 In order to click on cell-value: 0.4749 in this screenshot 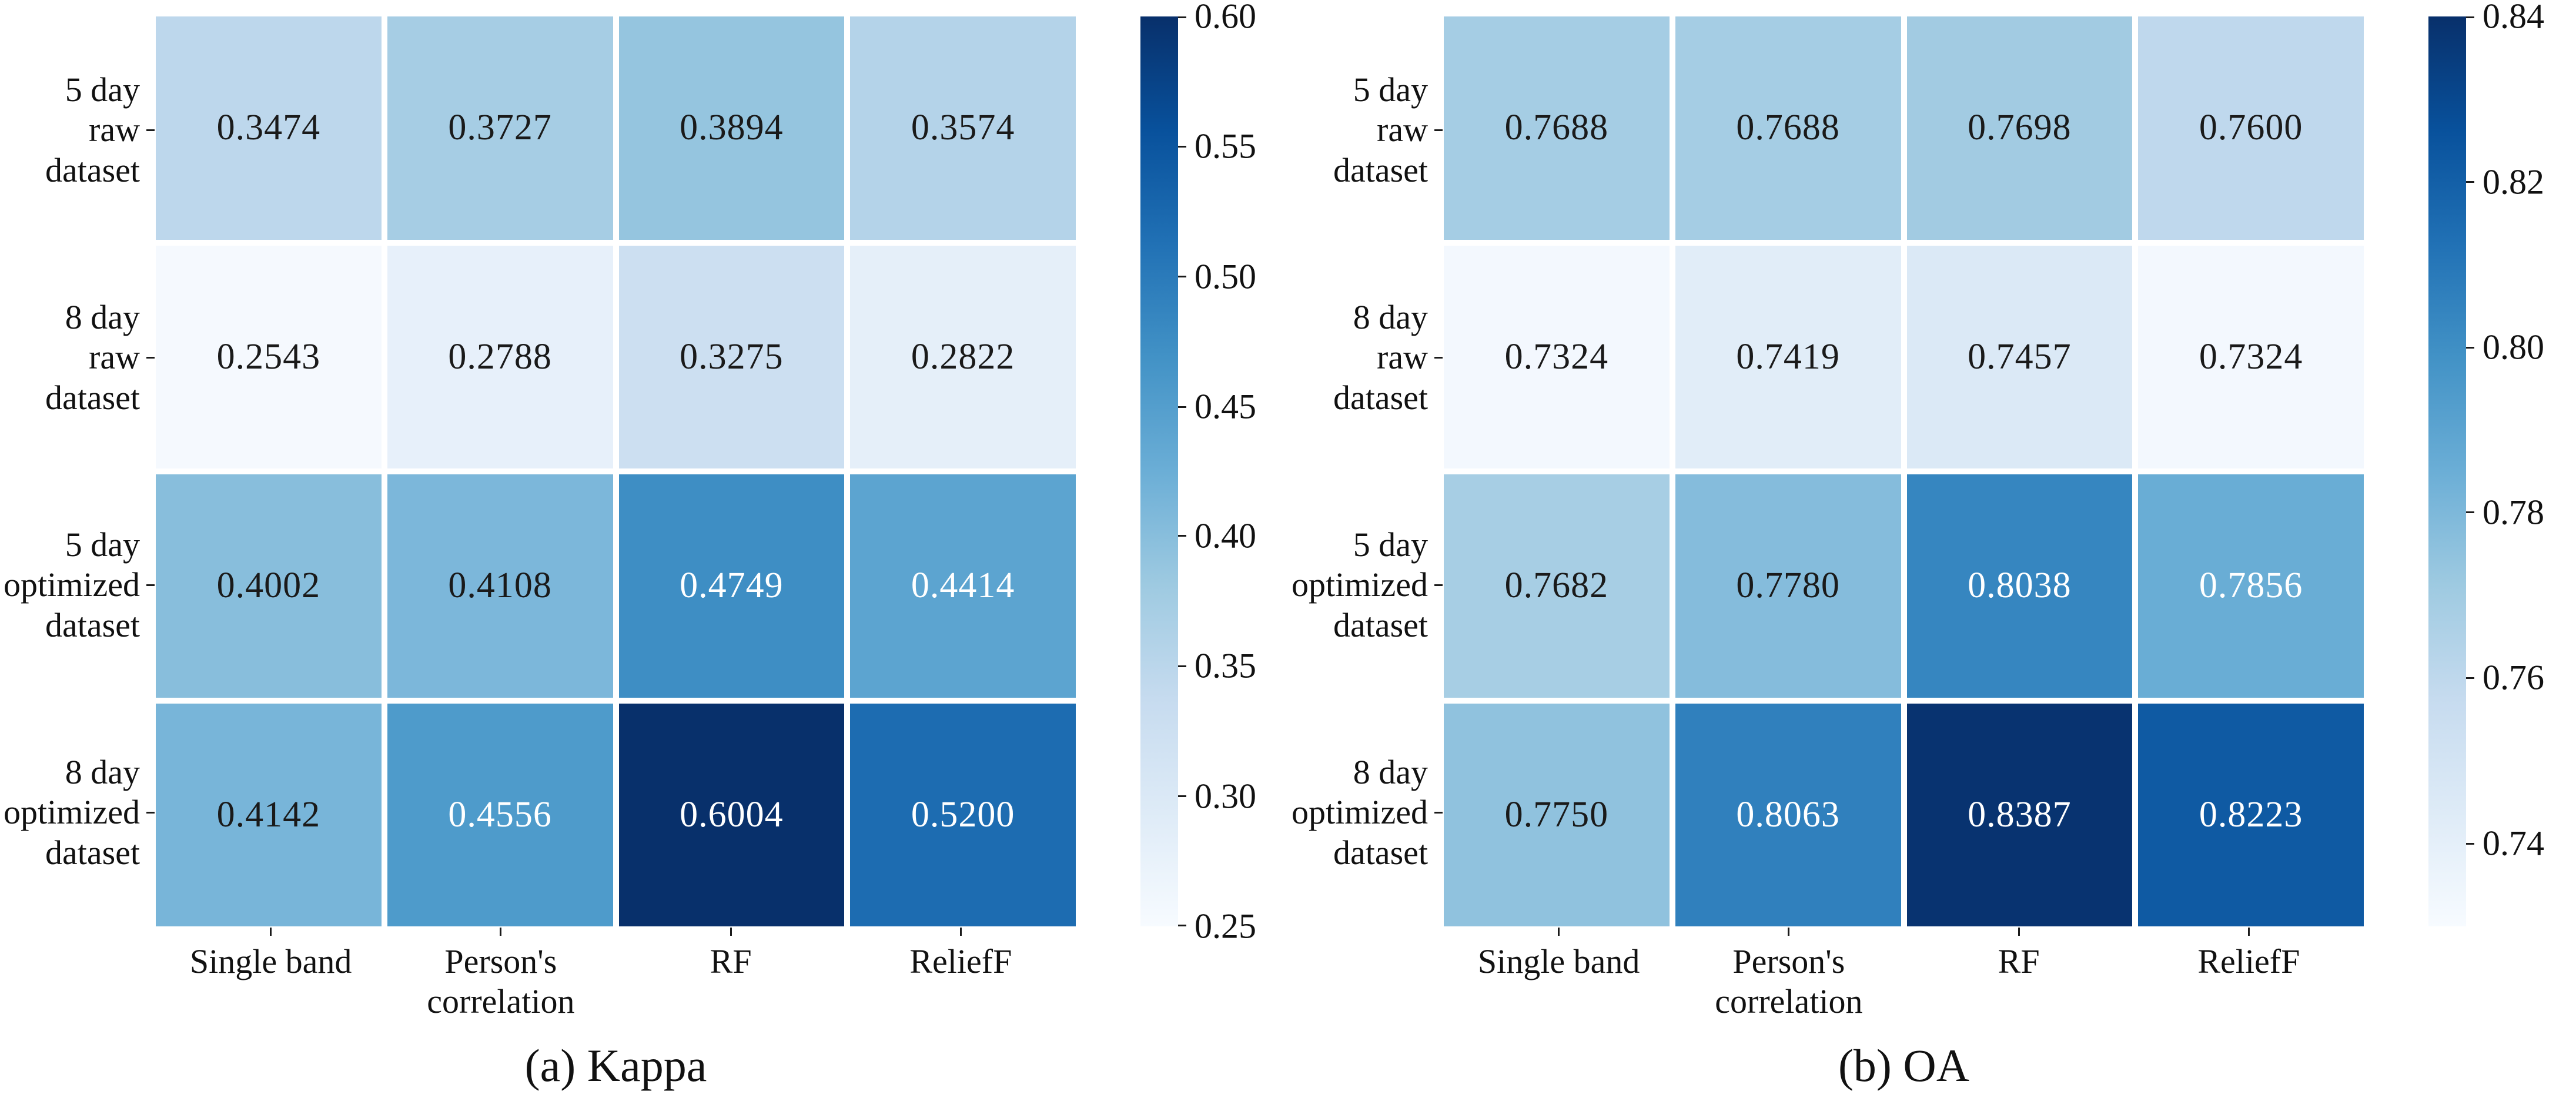, I will do `click(732, 585)`.